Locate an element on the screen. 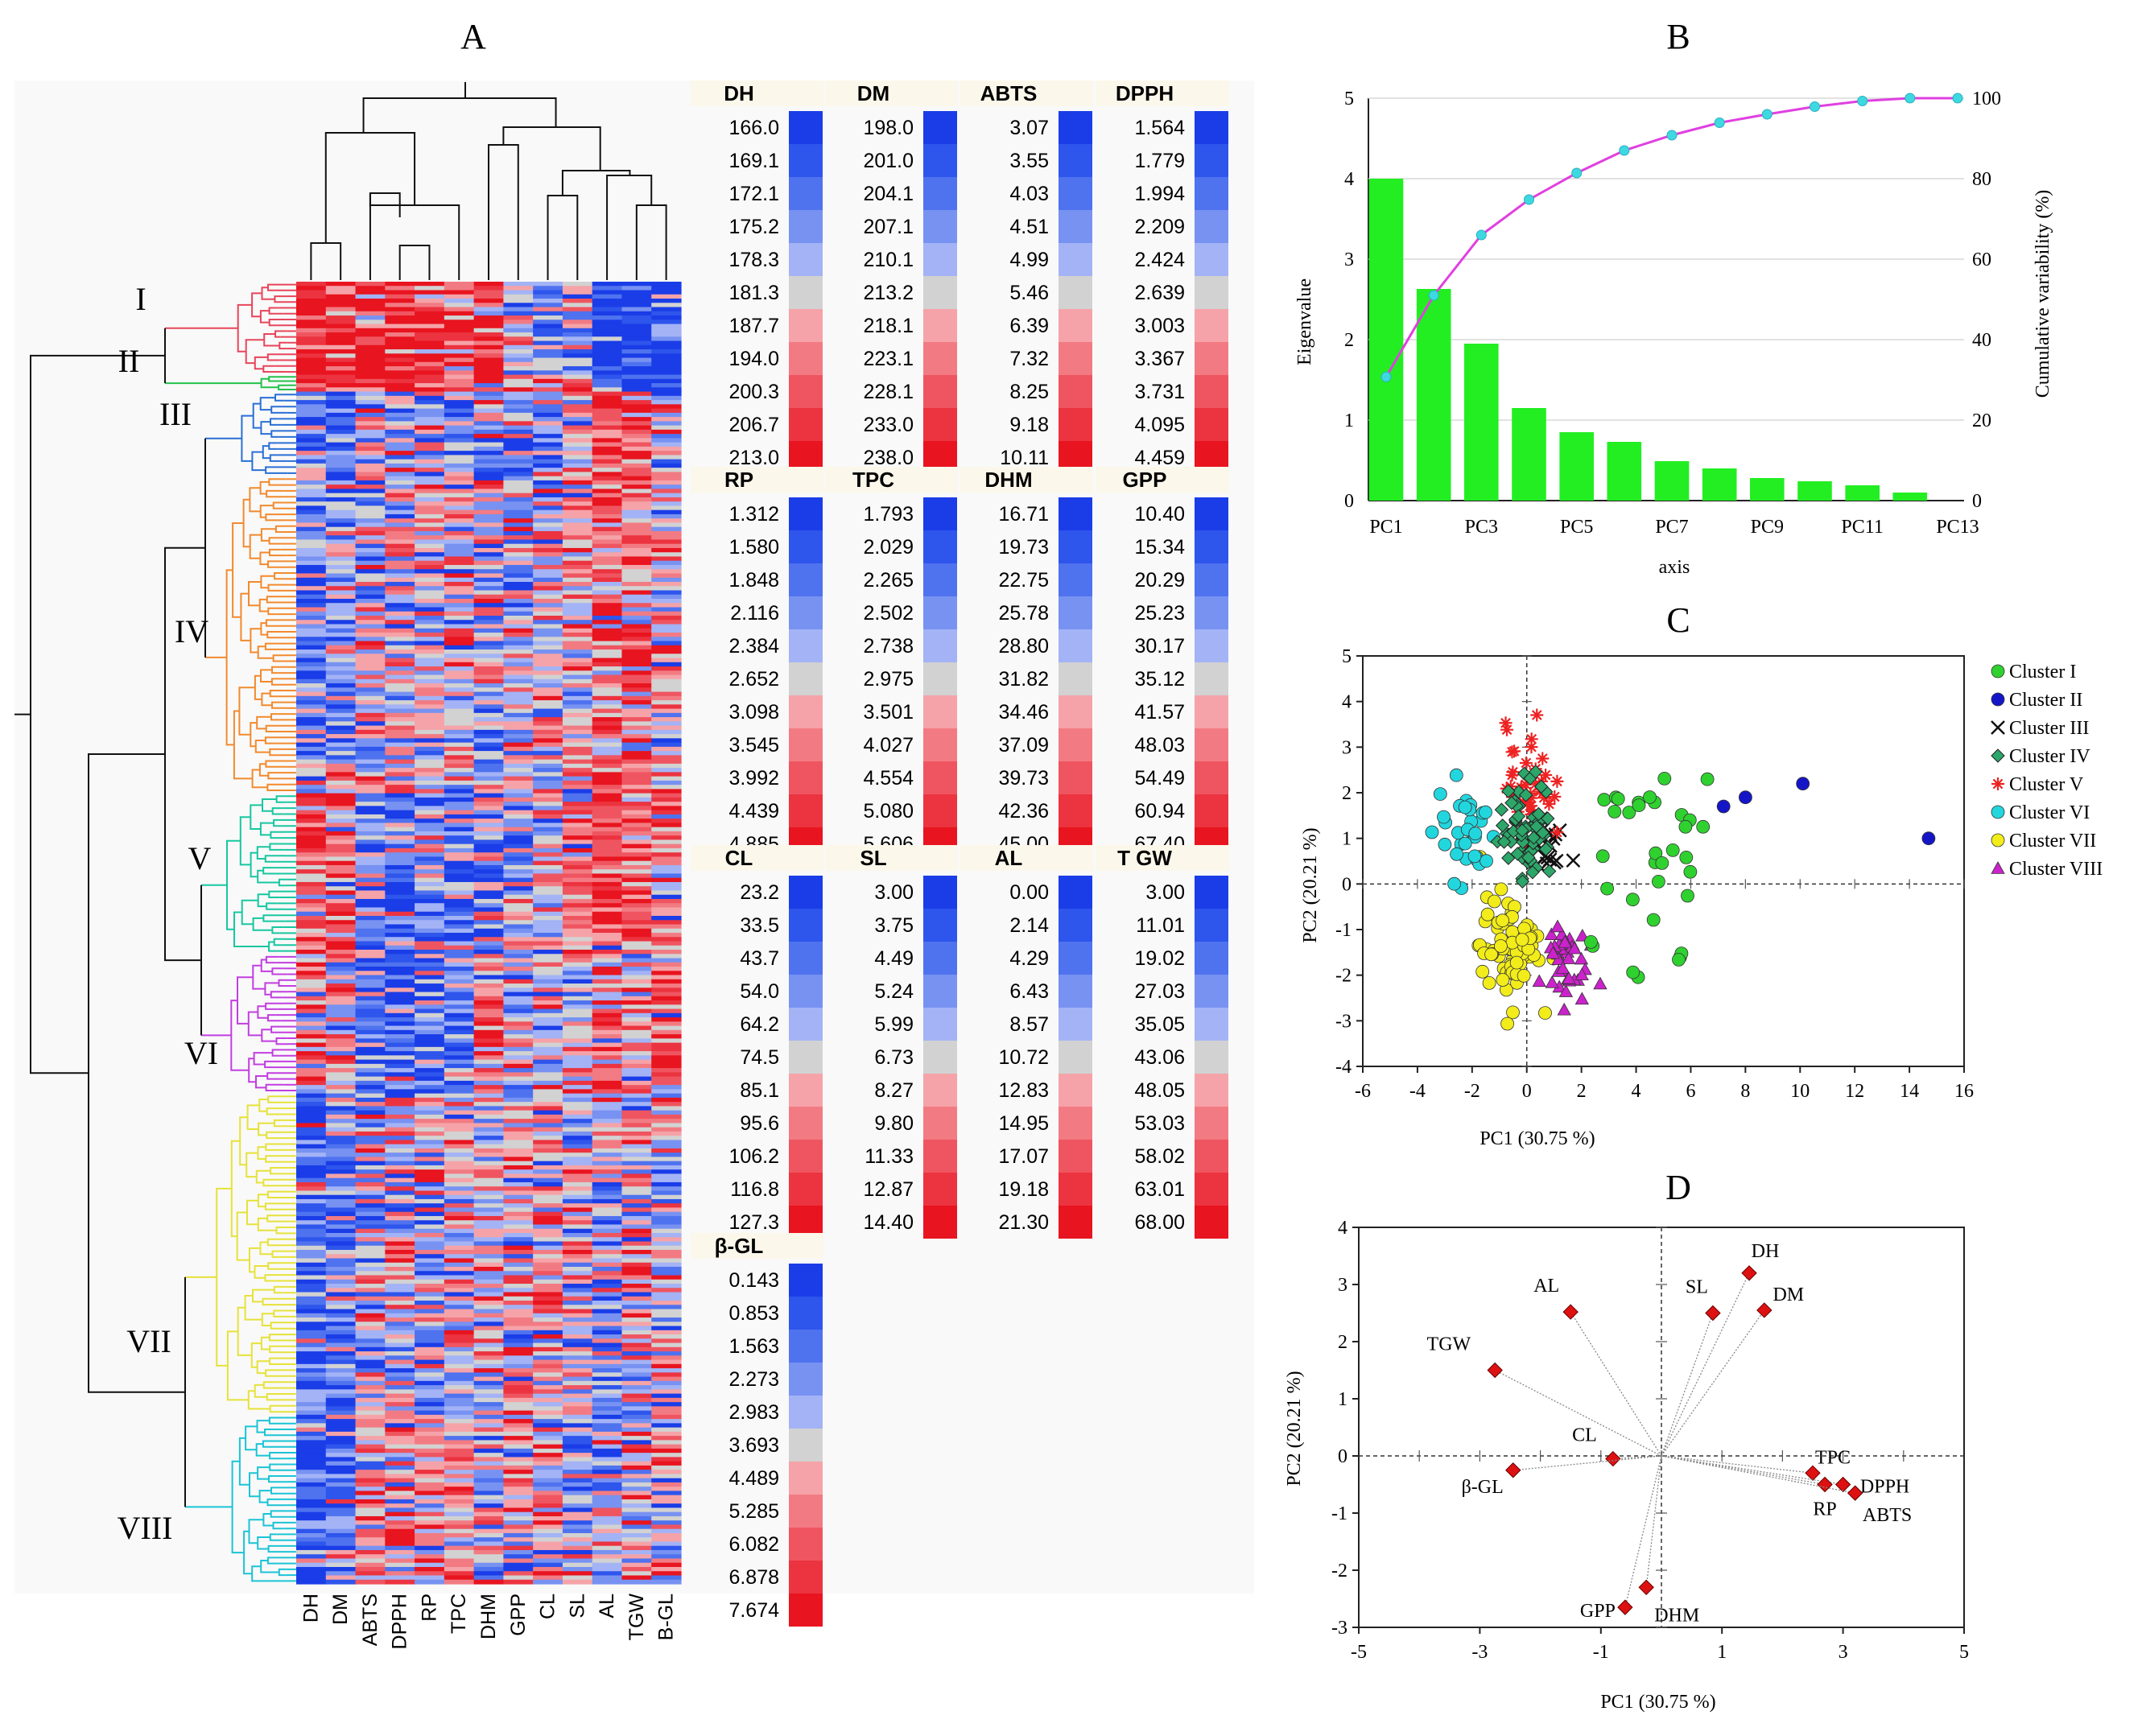 The width and height of the screenshot is (2146, 1736). legend-value: 27.03 is located at coordinates (1159, 991).